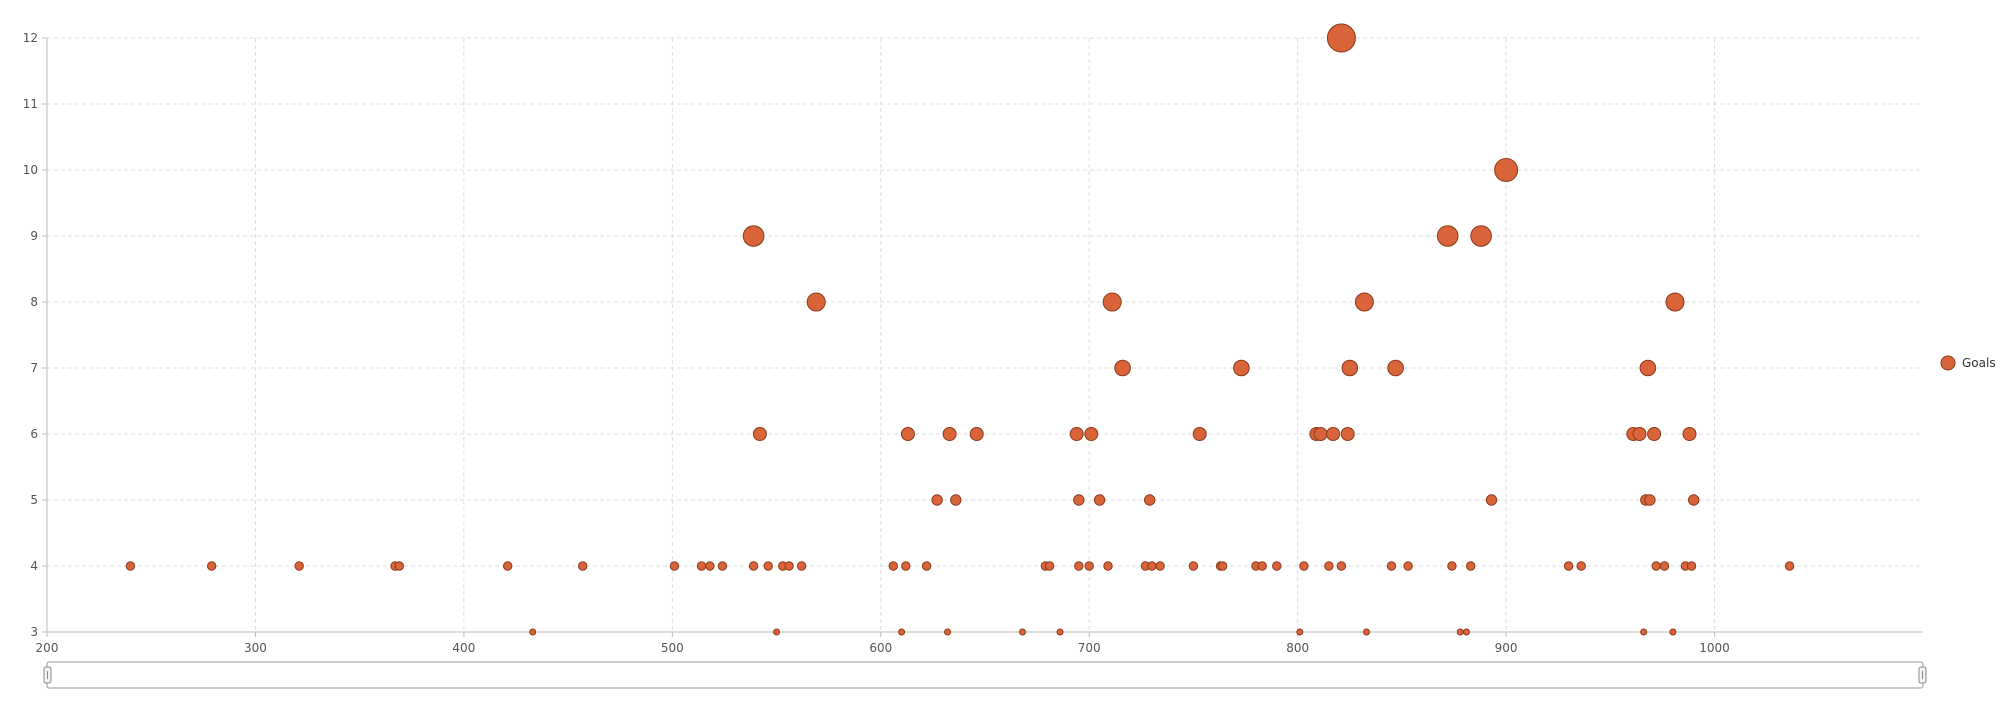 This screenshot has height=710, width=2000. What do you see at coordinates (1979, 363) in the screenshot?
I see `legend-label-goals: Goals` at bounding box center [1979, 363].